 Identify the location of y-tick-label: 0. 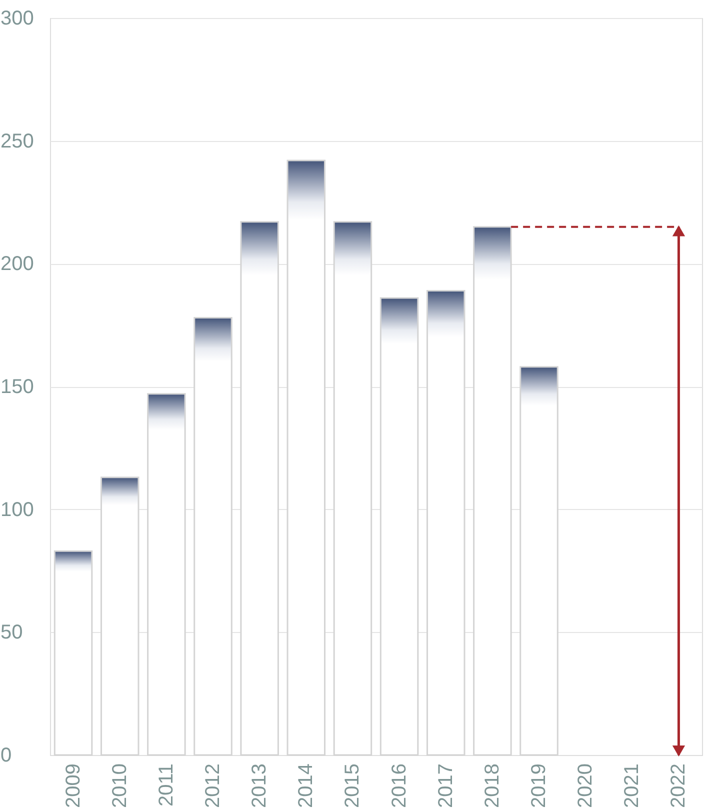
(6, 755).